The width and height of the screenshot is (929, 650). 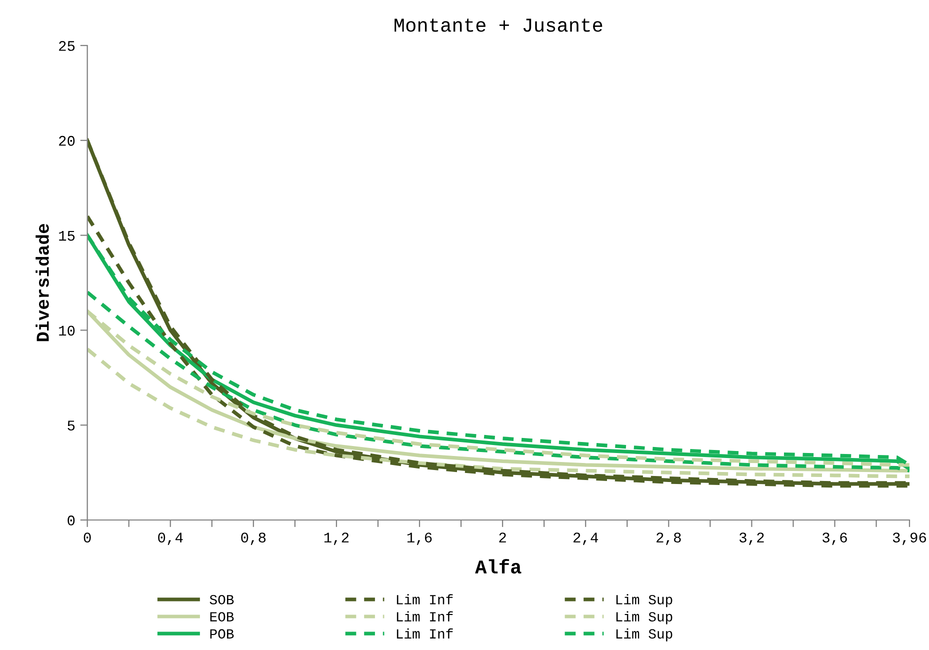 I want to click on legend-label: POB, so click(x=222, y=634).